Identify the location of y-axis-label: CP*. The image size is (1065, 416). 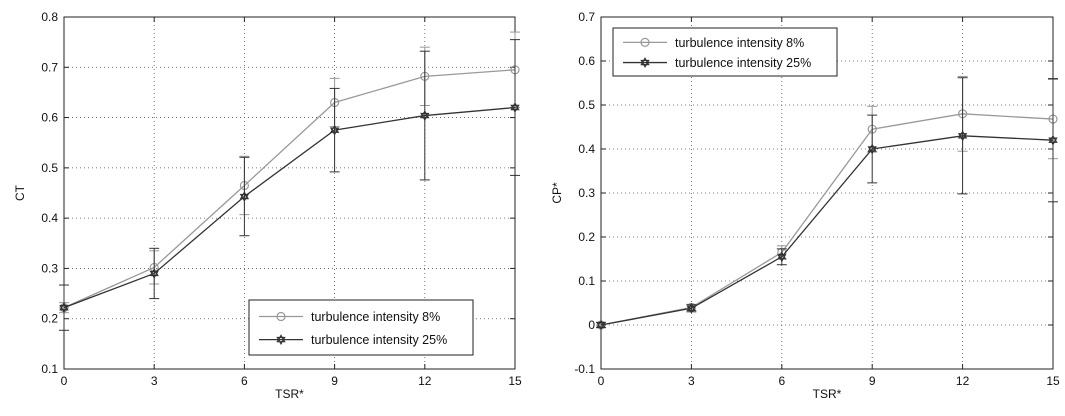
(557, 193).